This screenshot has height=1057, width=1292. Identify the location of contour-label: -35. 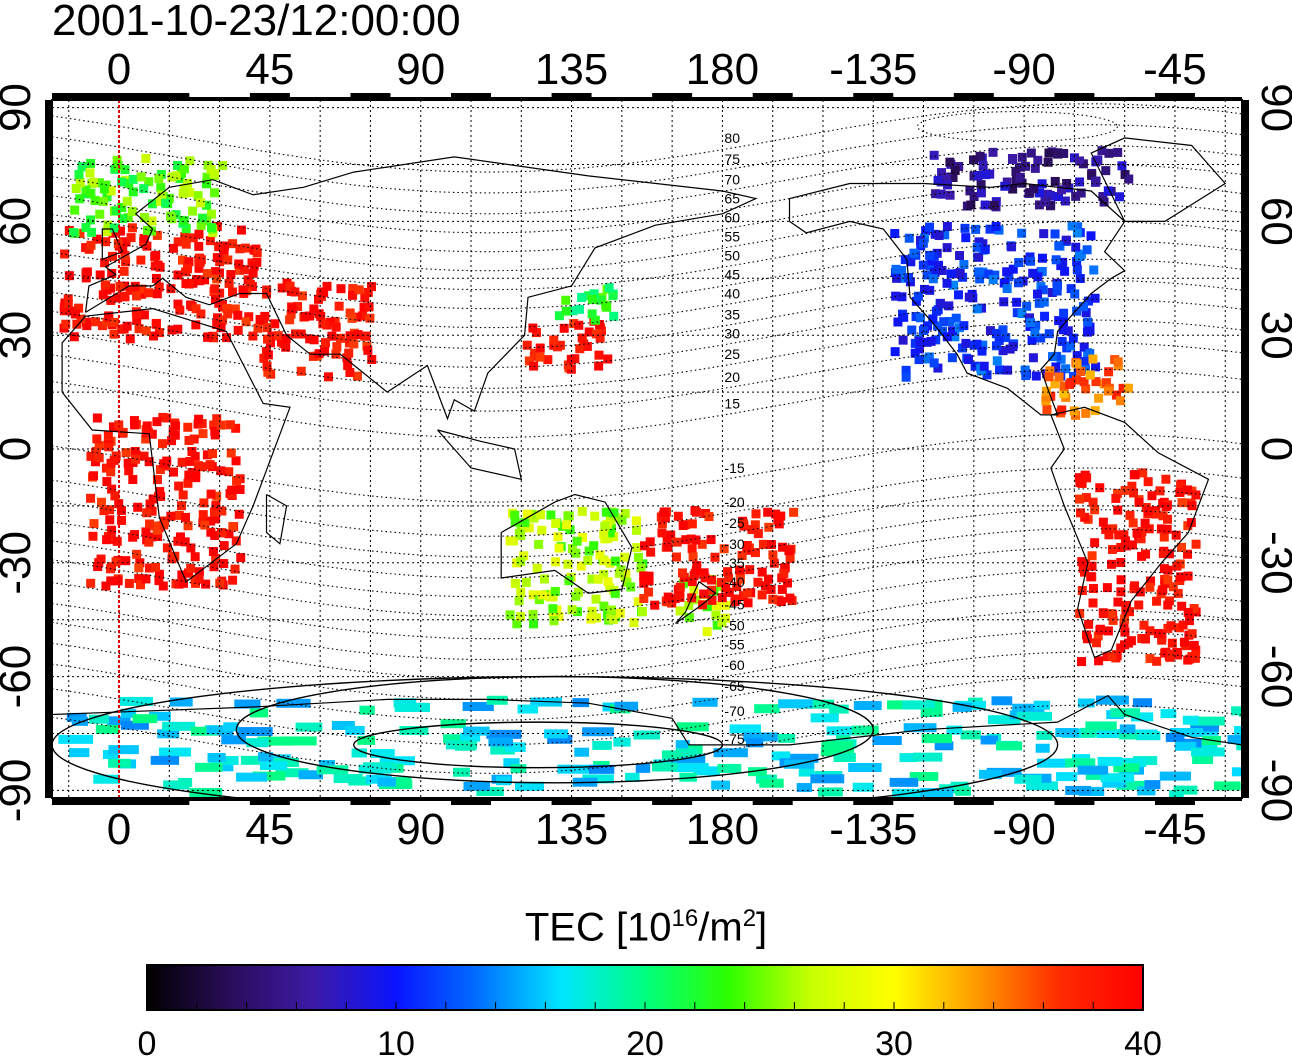
(734, 563).